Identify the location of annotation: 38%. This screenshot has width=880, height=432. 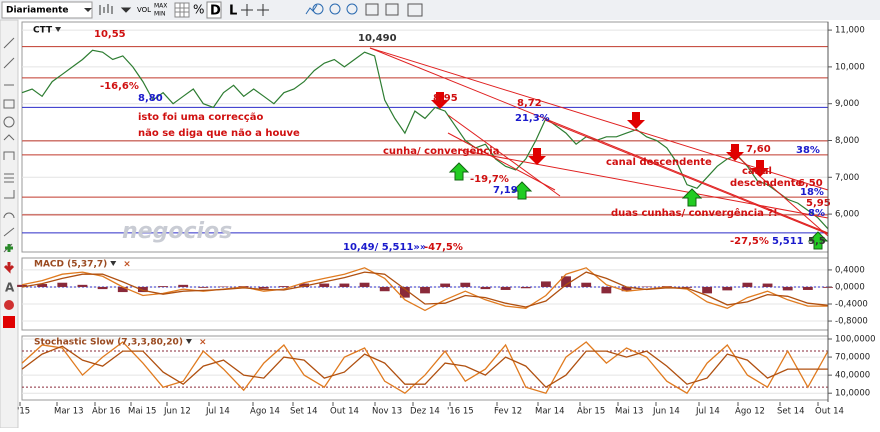
(808, 150).